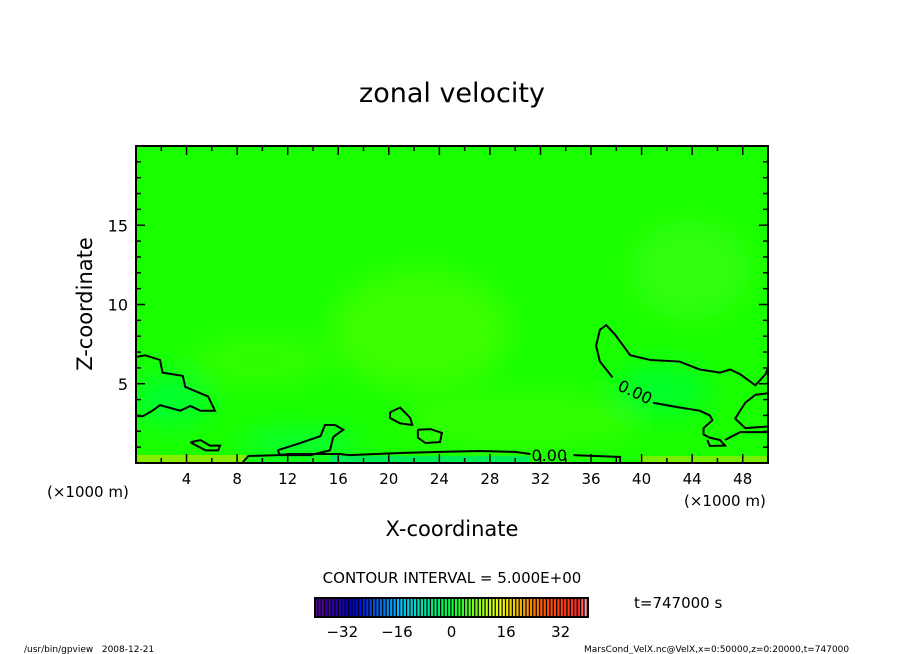 The height and width of the screenshot is (654, 904). Describe the element at coordinates (452, 393) in the screenshot. I see `contour-lines` at that location.